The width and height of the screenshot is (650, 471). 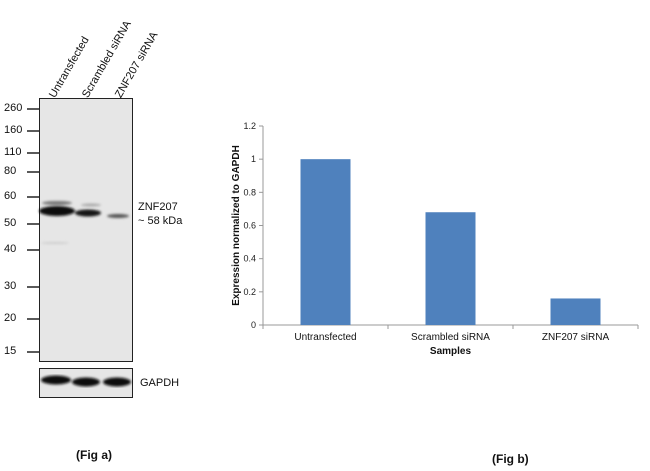 I want to click on marker-label: 40, so click(x=10, y=249).